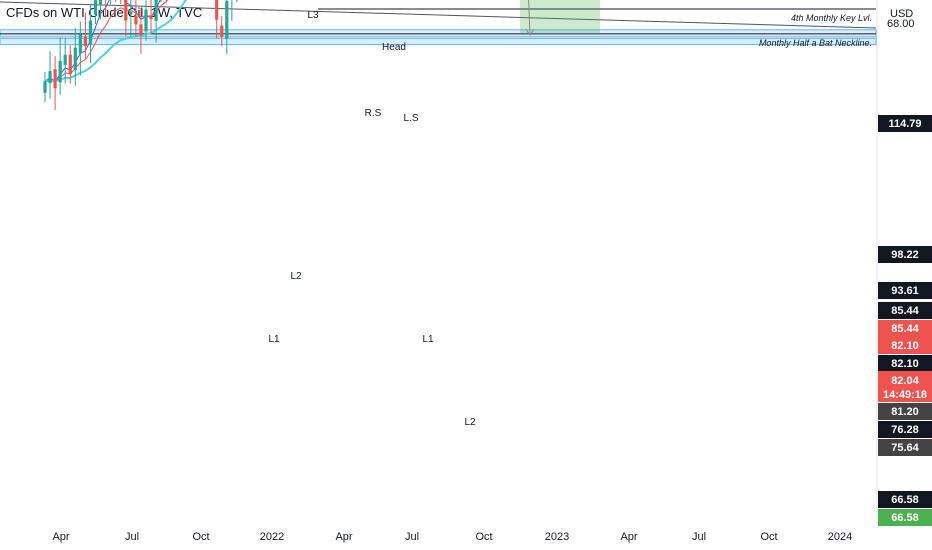  Describe the element at coordinates (104, 12) in the screenshot. I see `chart-title: CFDs on WTI Crude Oil, 1W, TVC` at that location.